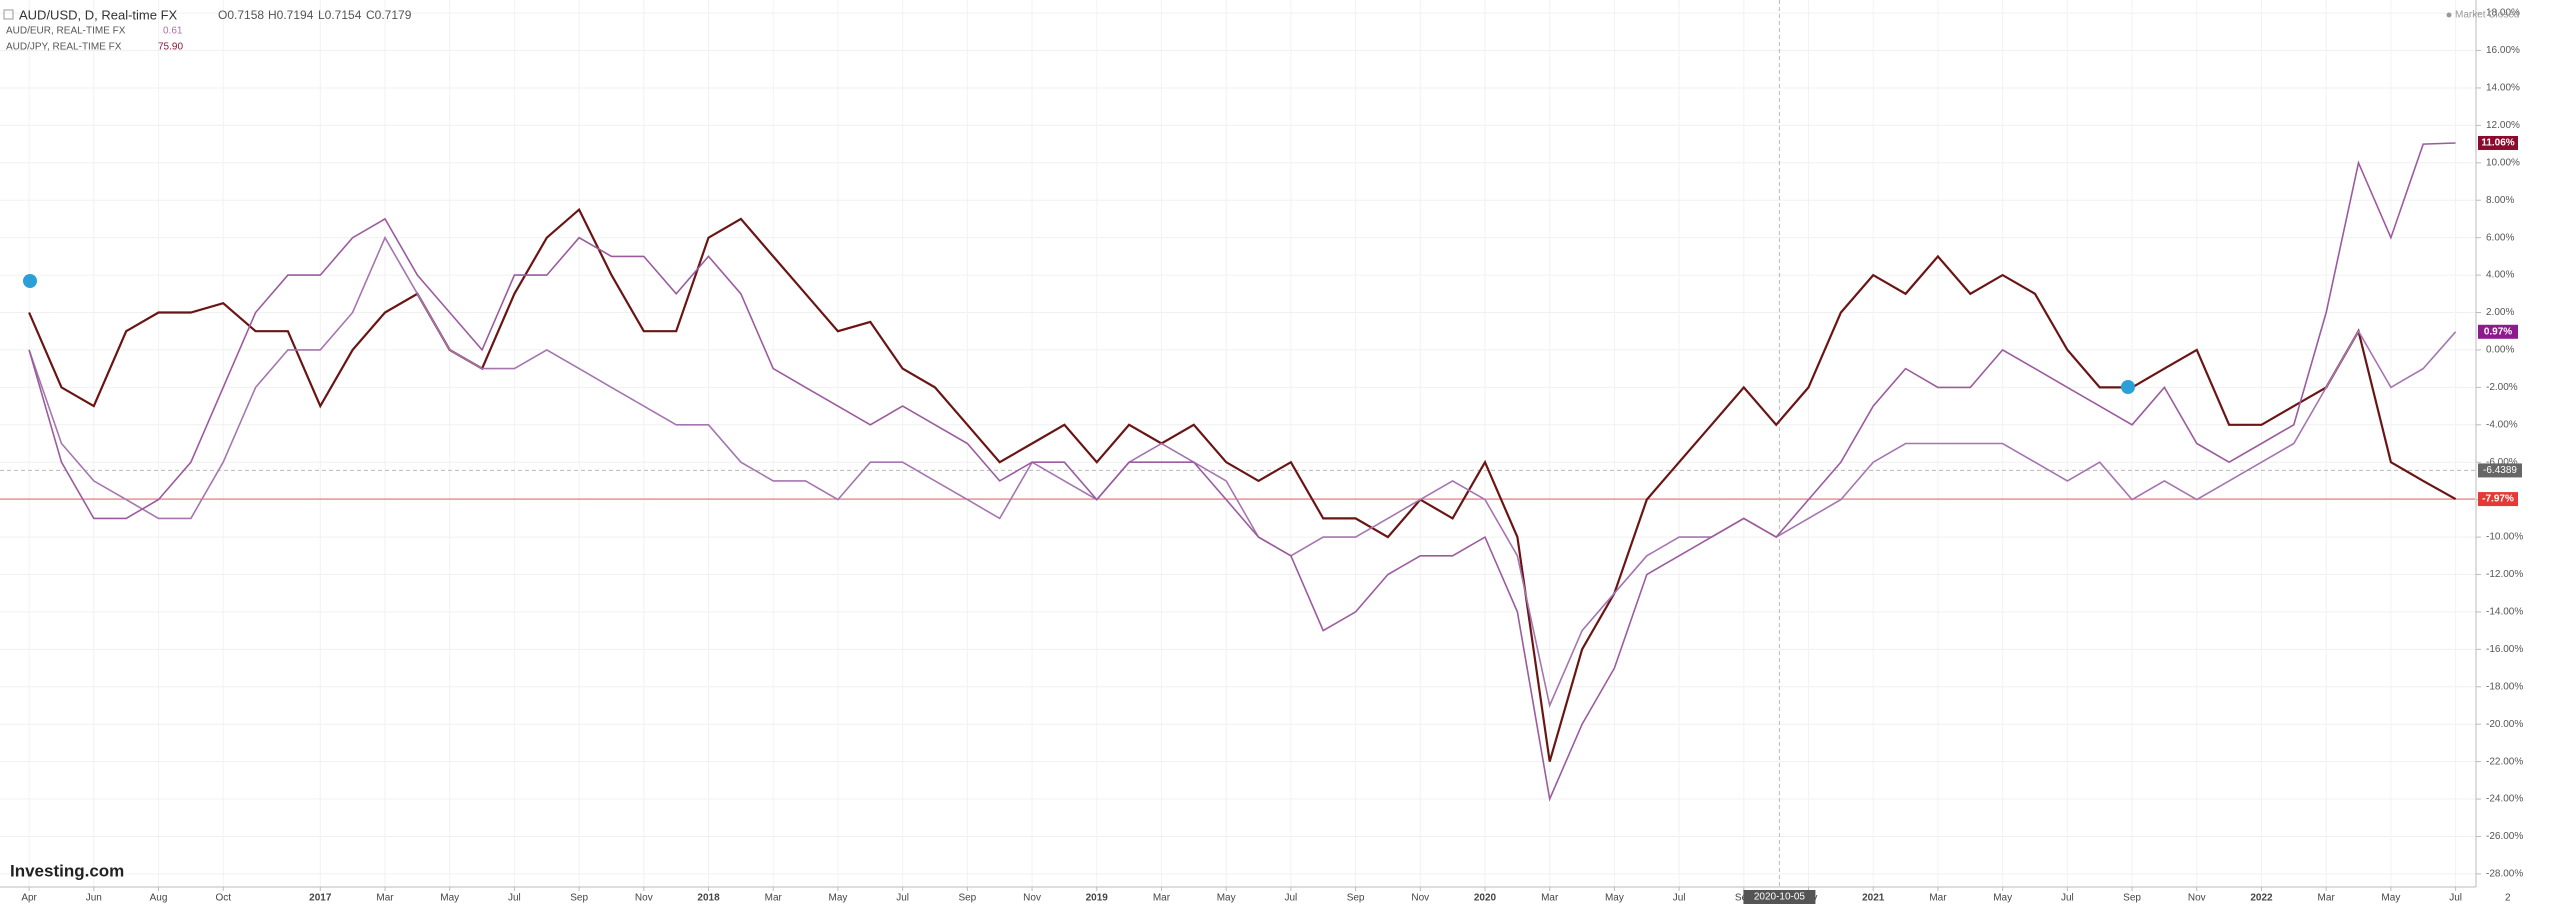 Image resolution: width=2560 pixels, height=912 pixels. Describe the element at coordinates (2504, 574) in the screenshot. I see `y-tick-label: -12.00%` at that location.